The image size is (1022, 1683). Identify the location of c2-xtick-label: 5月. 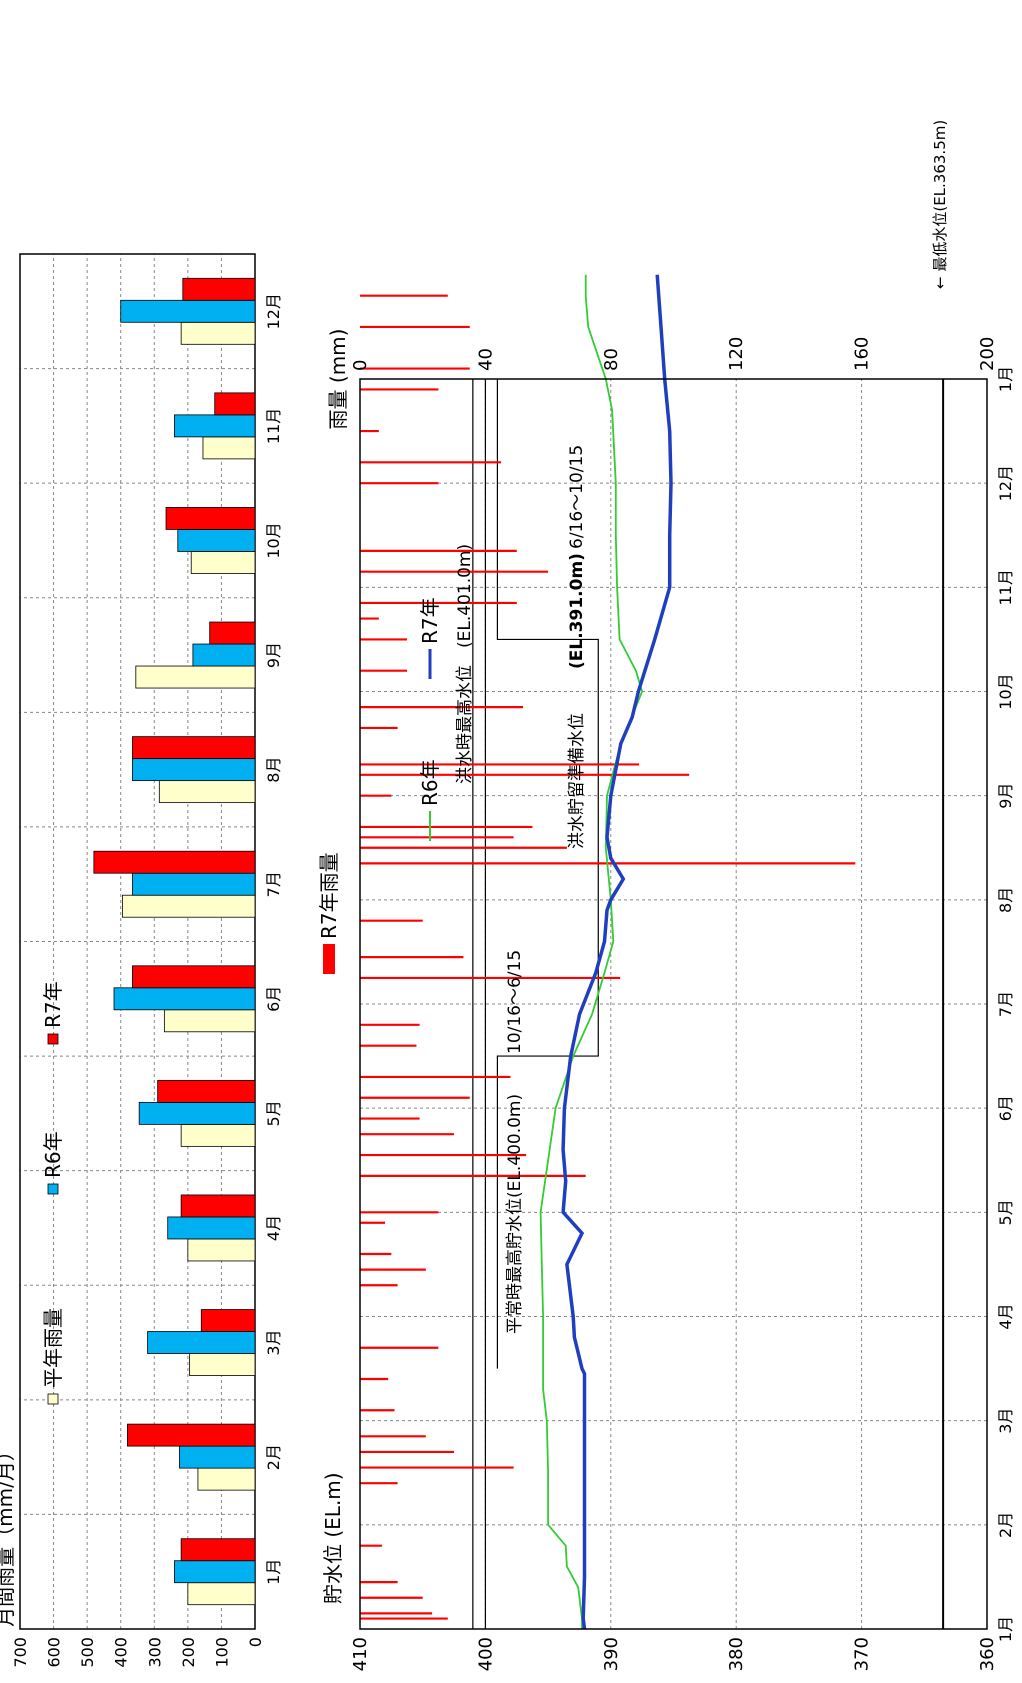
(1005, 1212).